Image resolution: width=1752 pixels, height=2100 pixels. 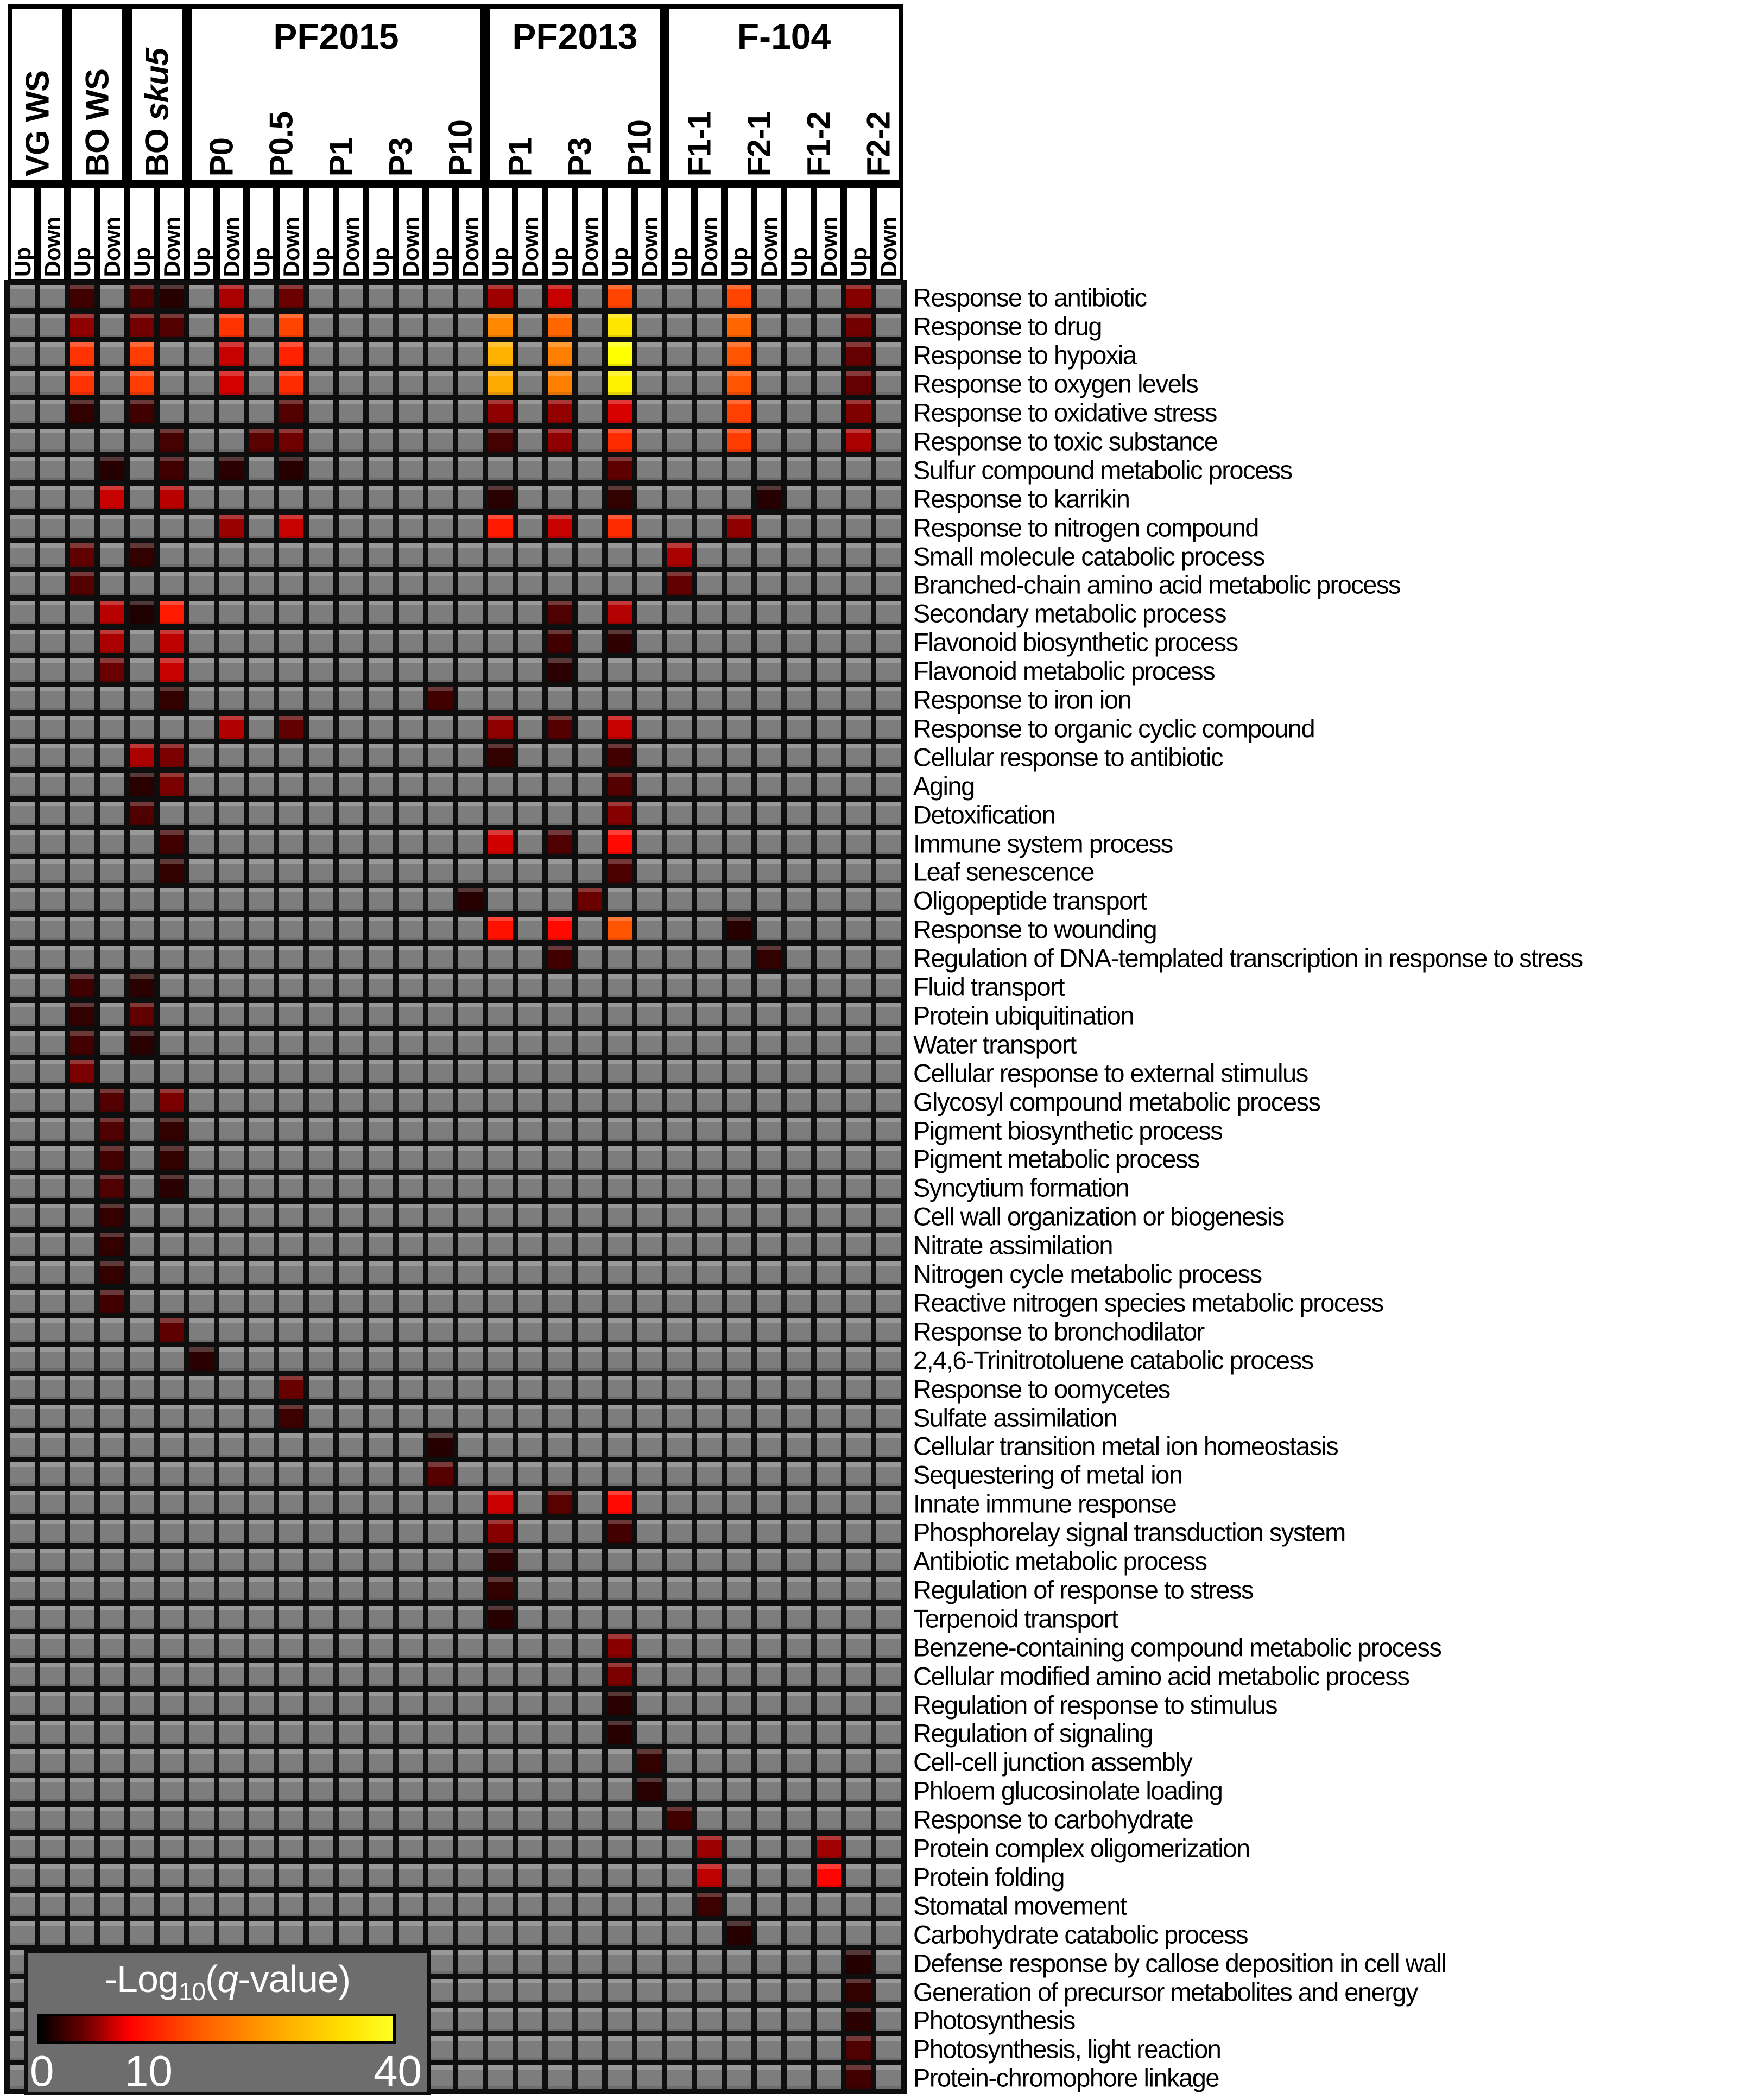 I want to click on row-label: Response to bronchodilator, so click(x=1059, y=1332).